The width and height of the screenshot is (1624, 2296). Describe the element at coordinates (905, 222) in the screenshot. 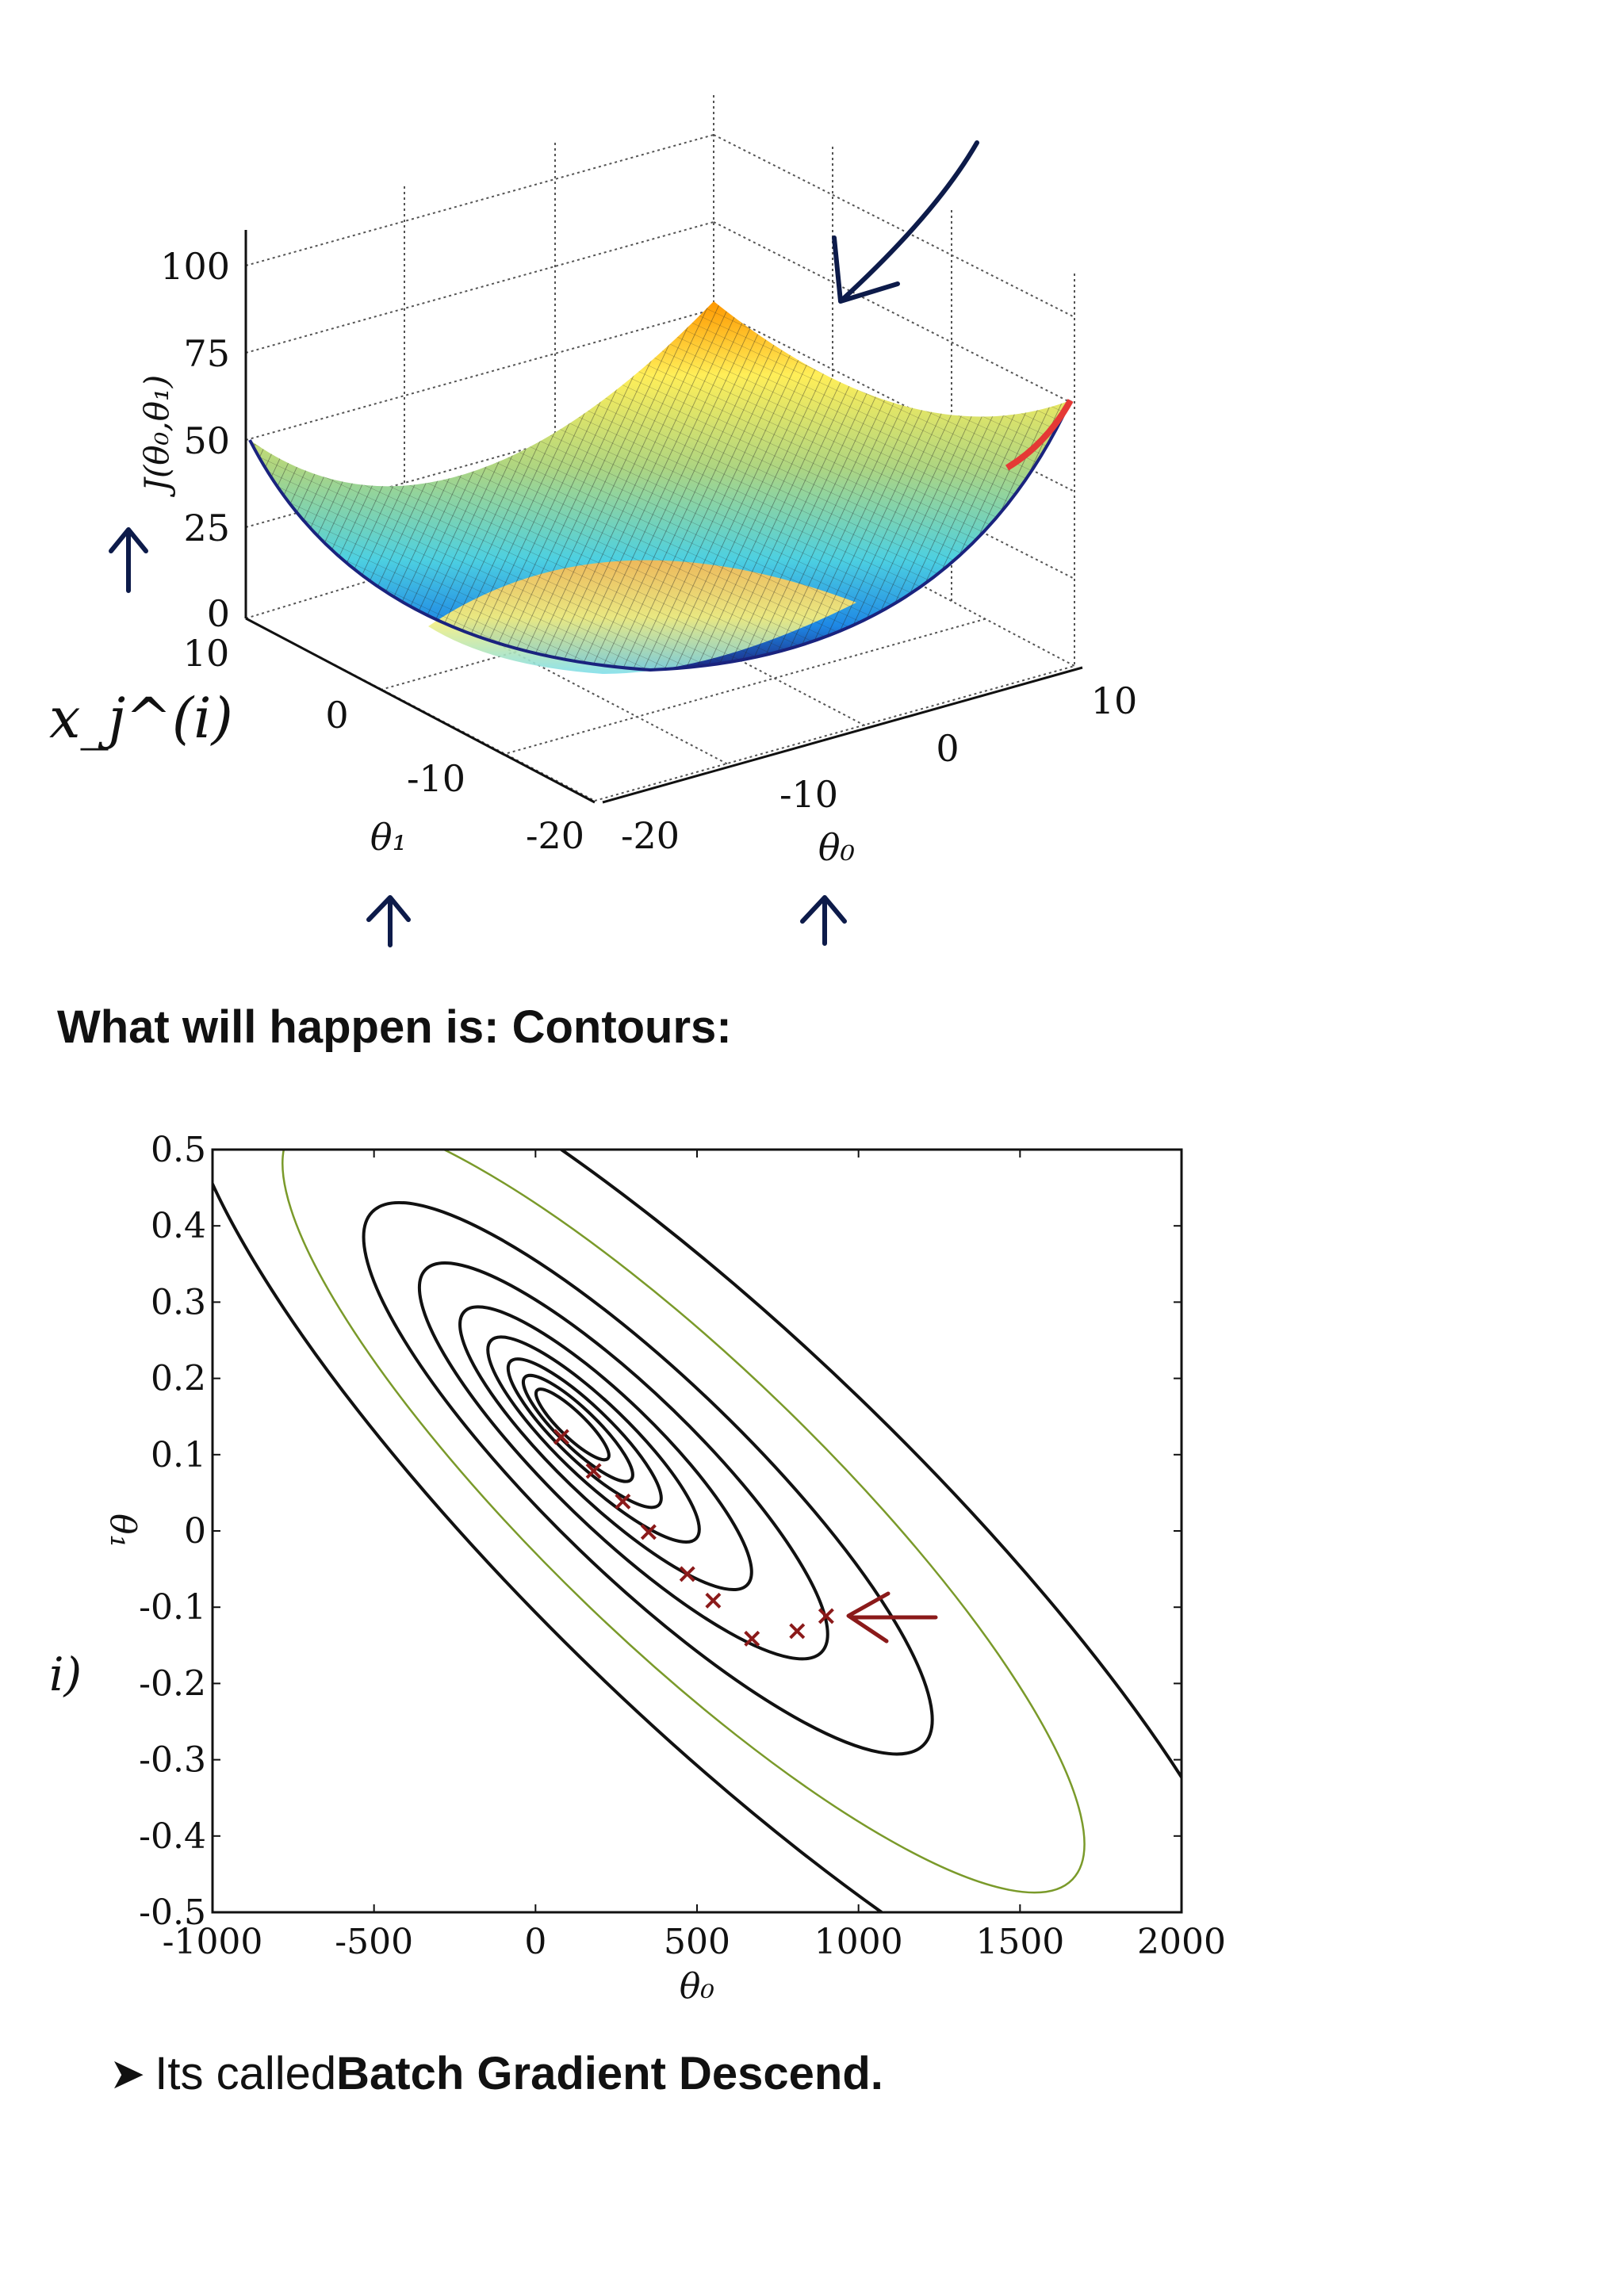

I see `handwritten-arrow-surface` at that location.